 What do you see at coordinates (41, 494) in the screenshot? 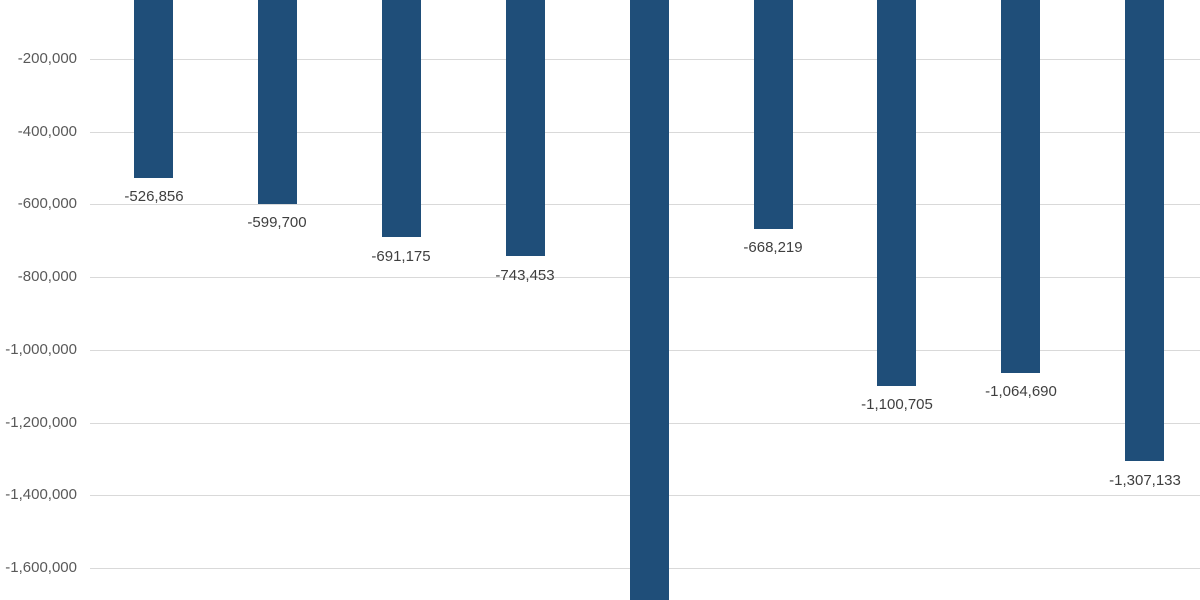
I see `y-axis-tick-label: -1,400,000` at bounding box center [41, 494].